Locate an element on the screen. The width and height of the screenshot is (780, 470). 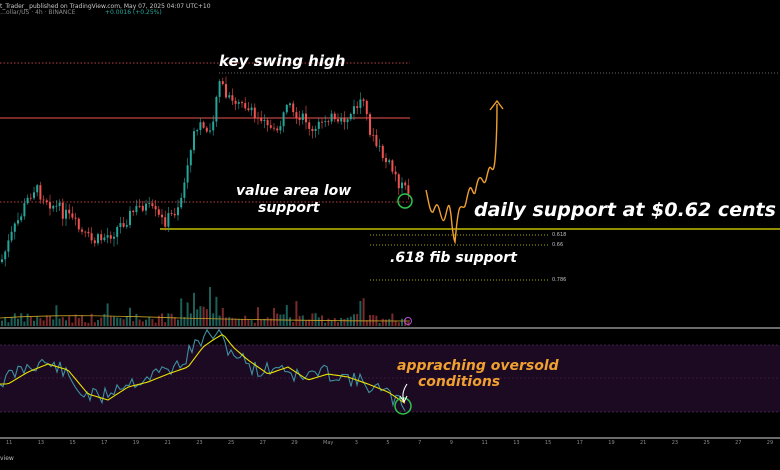
time-axis-tick-label: 17 is located at coordinates (579, 443).